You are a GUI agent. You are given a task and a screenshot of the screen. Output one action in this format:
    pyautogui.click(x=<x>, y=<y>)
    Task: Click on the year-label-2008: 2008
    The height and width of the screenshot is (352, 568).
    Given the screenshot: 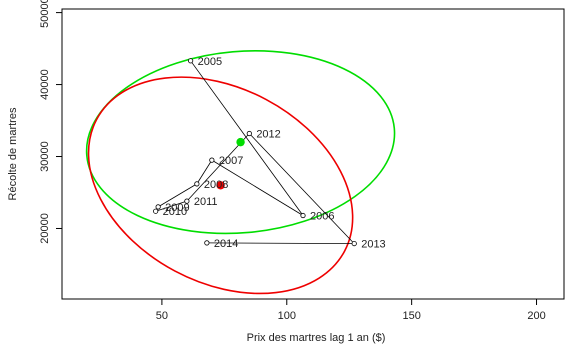 What is the action you would take?
    pyautogui.click(x=216, y=185)
    